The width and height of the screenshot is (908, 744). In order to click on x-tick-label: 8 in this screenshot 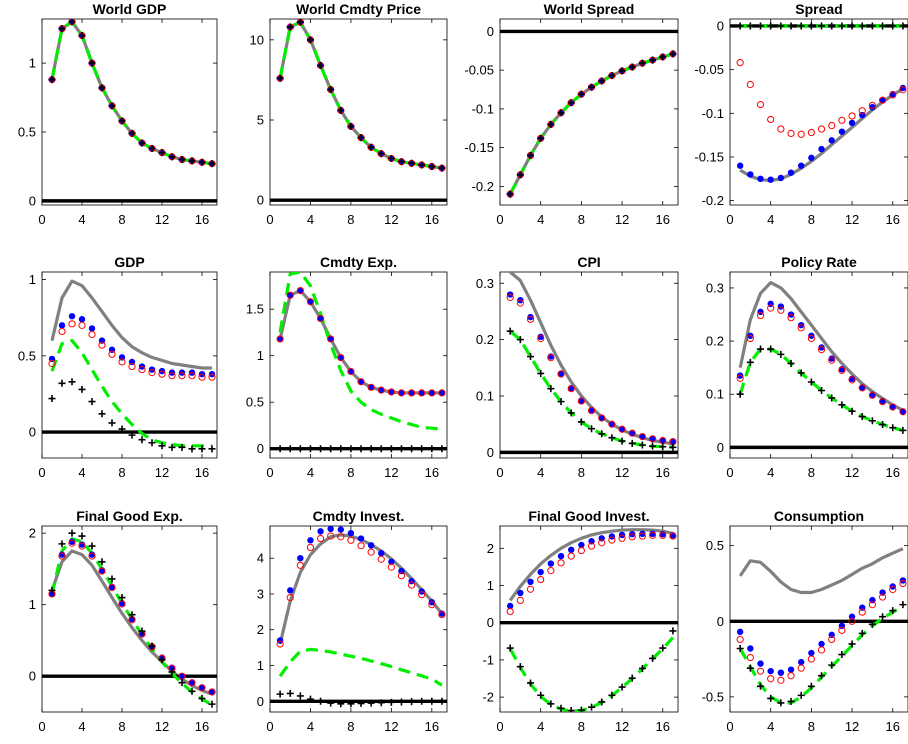, I will do `click(581, 219)`.